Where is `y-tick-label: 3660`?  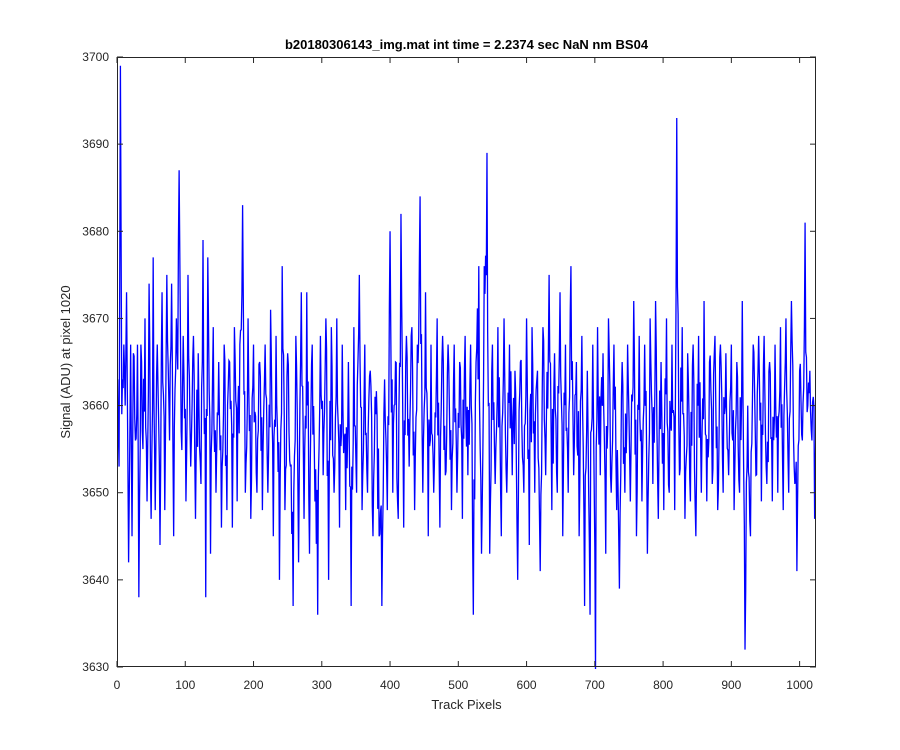
y-tick-label: 3660 is located at coordinates (95, 406).